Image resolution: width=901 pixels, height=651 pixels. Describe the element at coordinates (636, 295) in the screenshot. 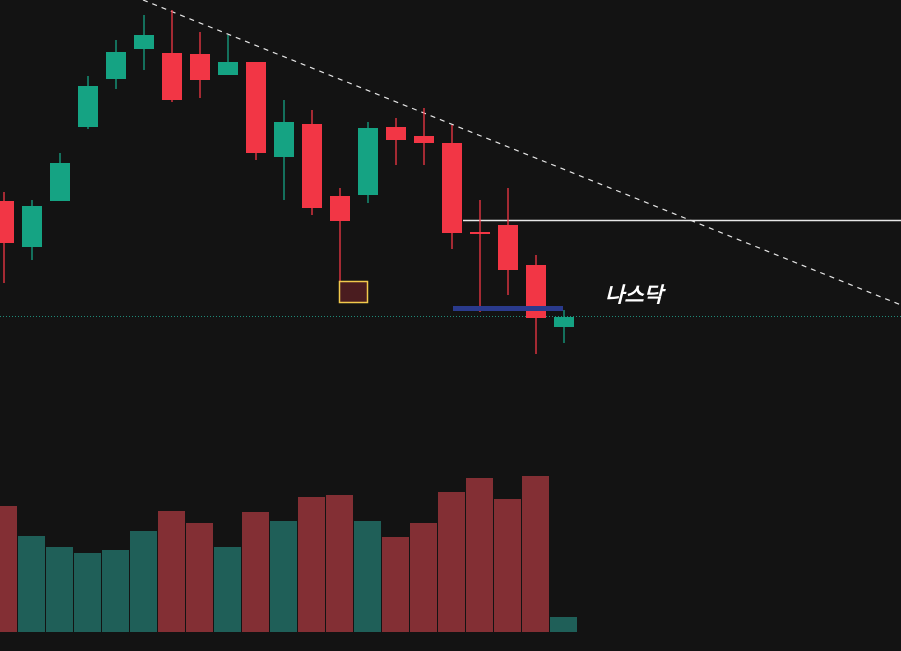

I see `annotation: 나스닥` at that location.